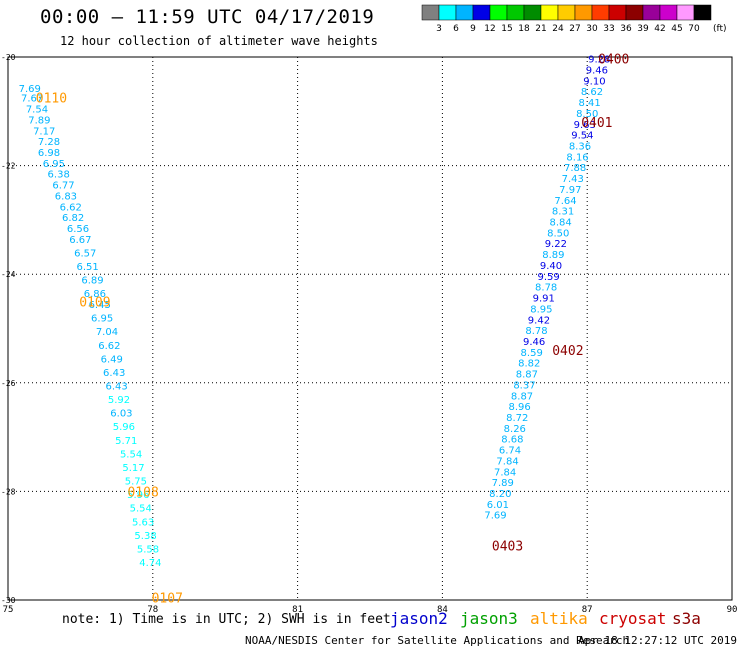 The width and height of the screenshot is (740, 650). What do you see at coordinates (686, 618) in the screenshot?
I see `legend-s3a: s3a` at bounding box center [686, 618].